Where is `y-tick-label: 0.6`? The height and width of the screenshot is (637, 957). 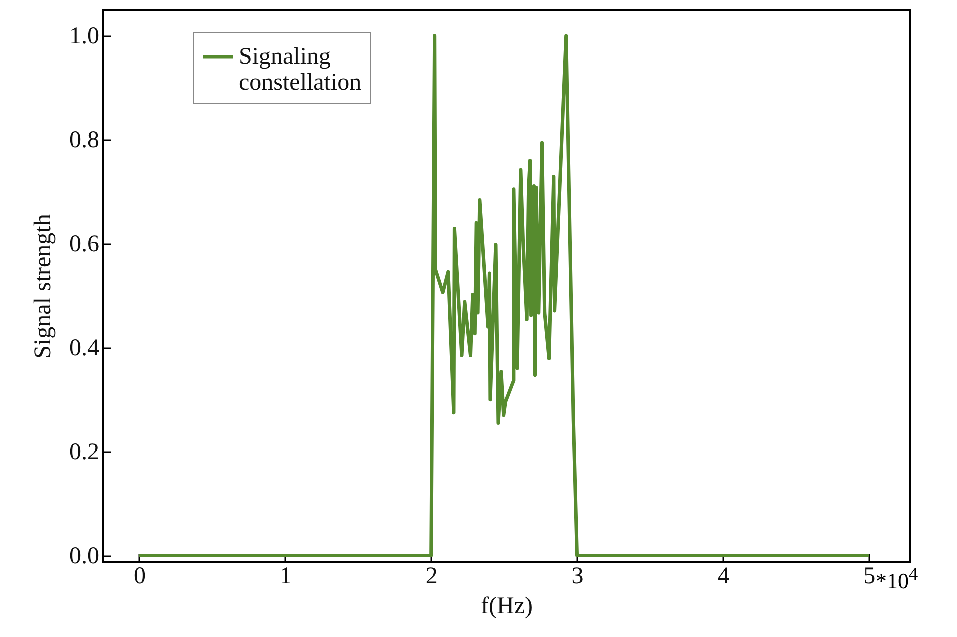
y-tick-label: 0.6 is located at coordinates (85, 244).